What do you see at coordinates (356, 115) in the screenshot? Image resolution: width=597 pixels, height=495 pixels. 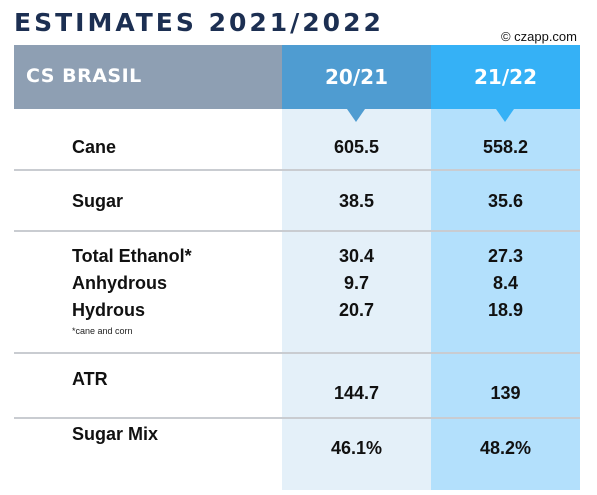 I see `column-header-20-21-pointer` at bounding box center [356, 115].